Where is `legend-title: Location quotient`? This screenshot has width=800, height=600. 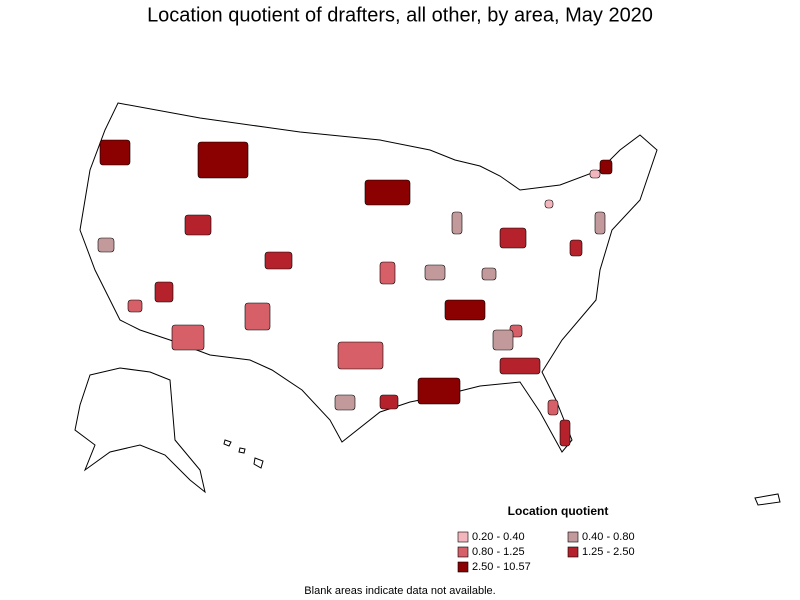
legend-title: Location quotient is located at coordinates (558, 511).